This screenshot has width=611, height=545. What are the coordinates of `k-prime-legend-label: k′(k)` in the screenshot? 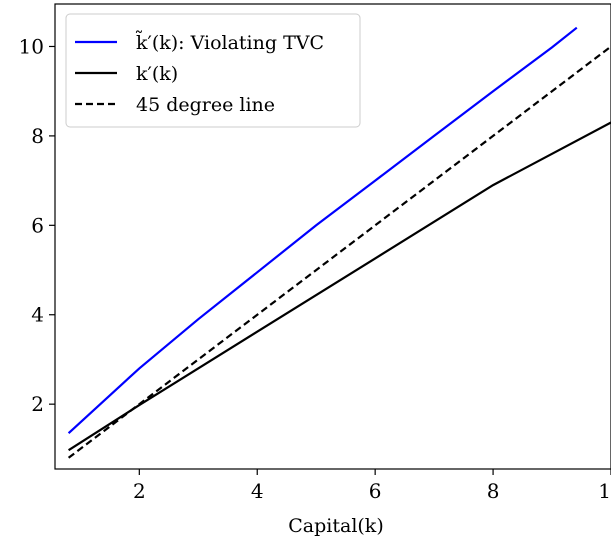 It's located at (157, 74).